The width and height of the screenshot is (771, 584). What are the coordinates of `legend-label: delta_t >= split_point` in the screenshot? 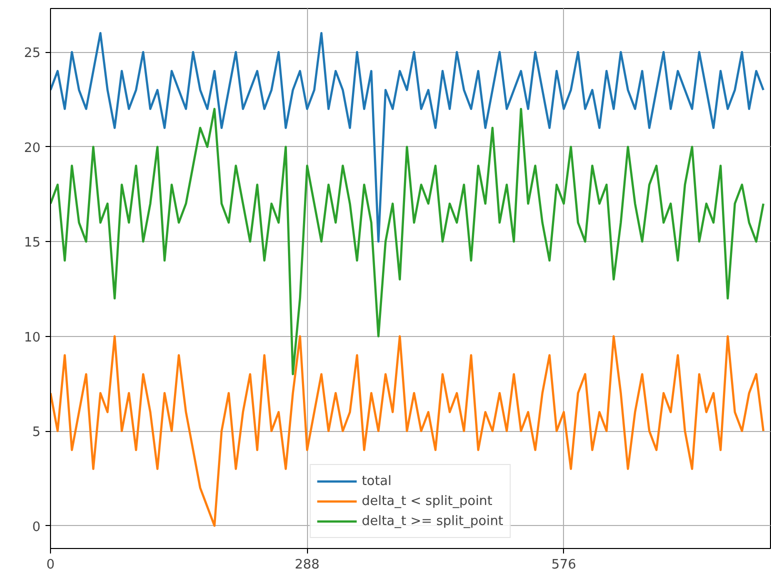 It's located at (433, 521).